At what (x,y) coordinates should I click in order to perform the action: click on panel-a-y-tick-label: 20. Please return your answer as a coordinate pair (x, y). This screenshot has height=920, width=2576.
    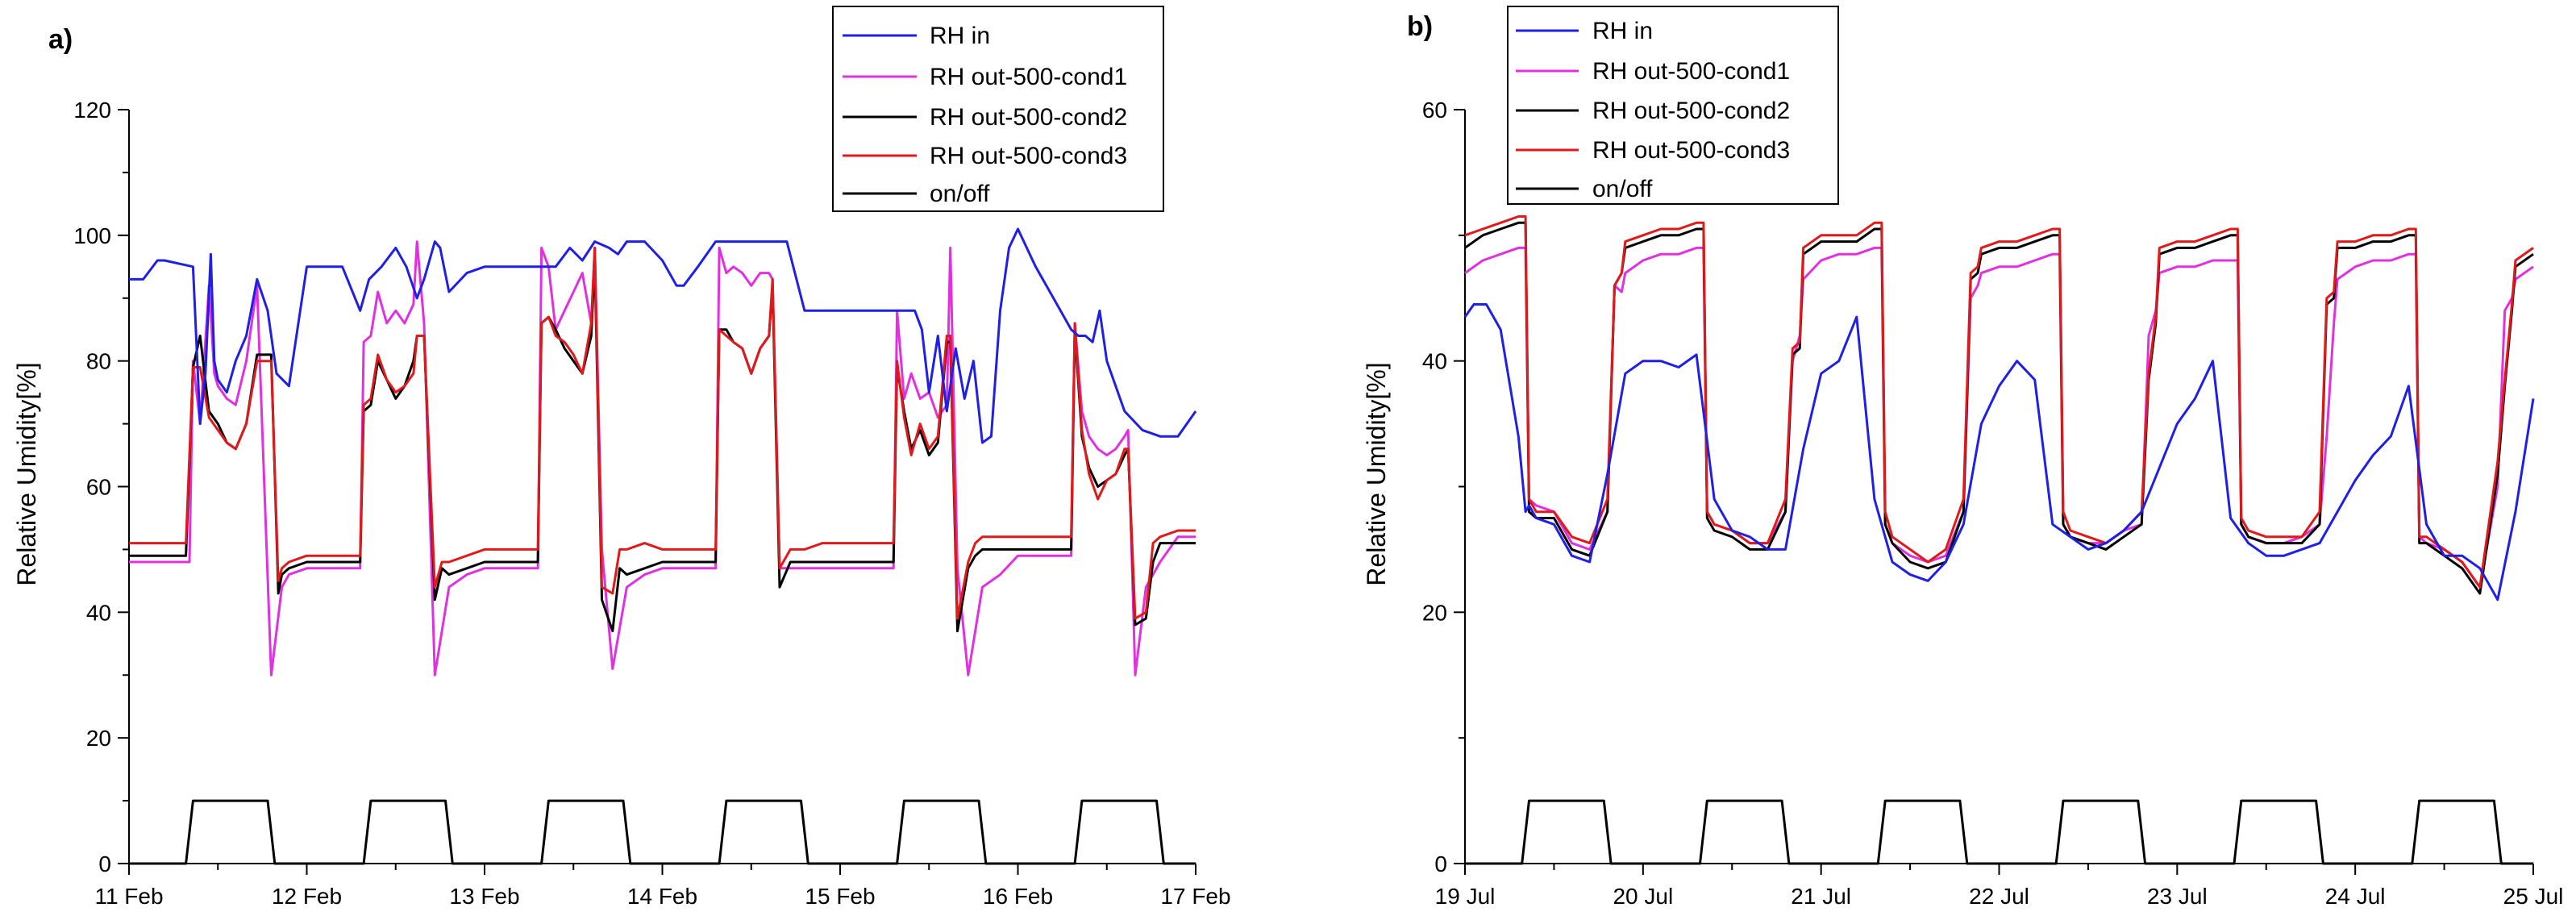
    Looking at the image, I should click on (98, 738).